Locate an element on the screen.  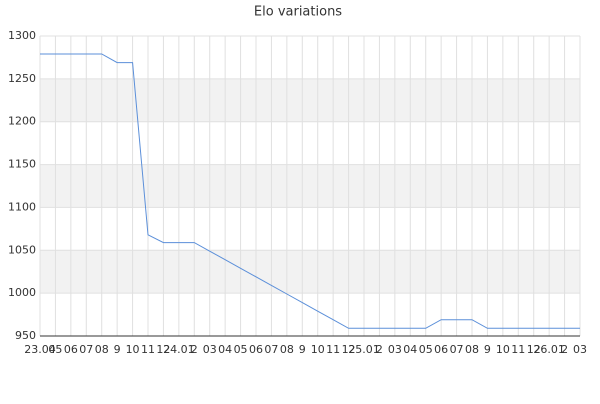
x-tick-label: 26.01 is located at coordinates (549, 349).